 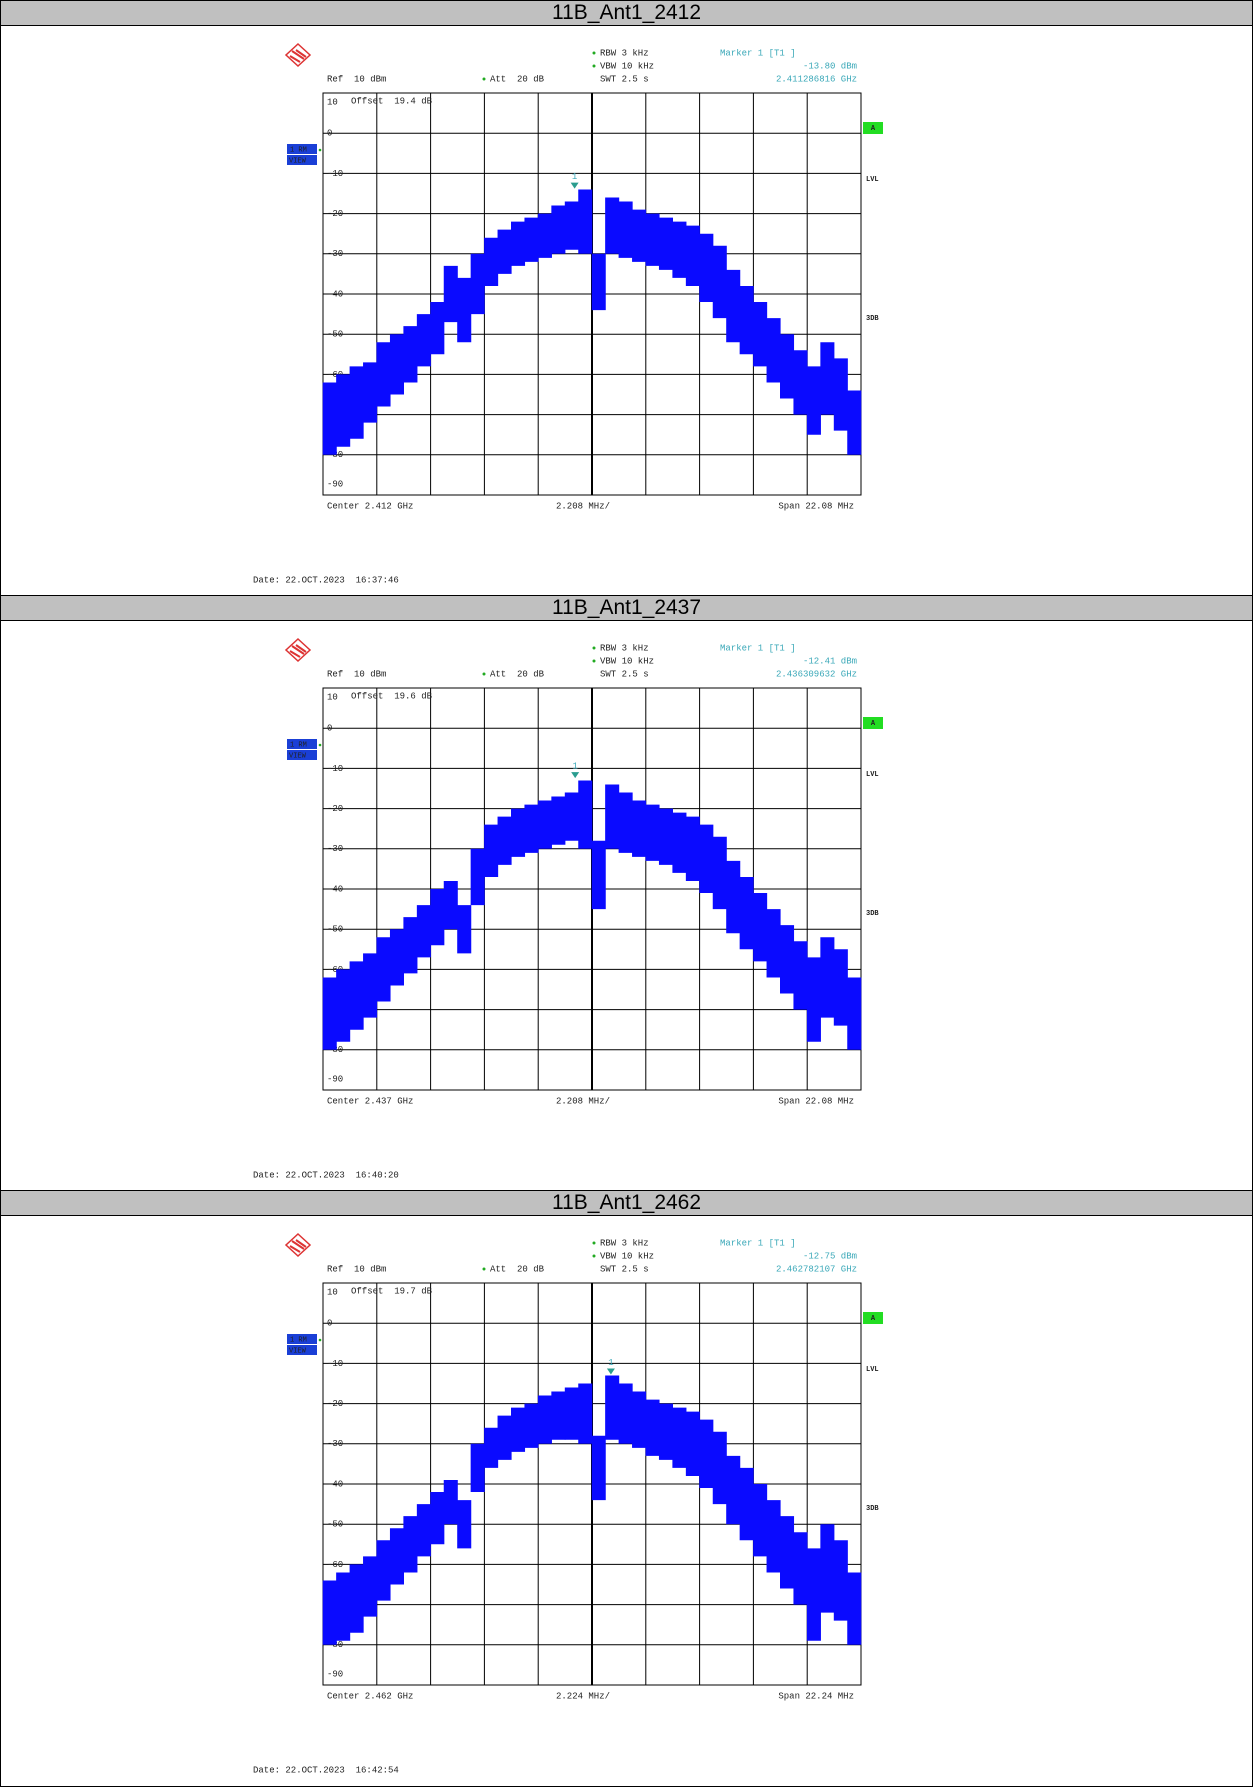 I want to click on marker-freq: 2.462782107 GHz, so click(x=816, y=1269).